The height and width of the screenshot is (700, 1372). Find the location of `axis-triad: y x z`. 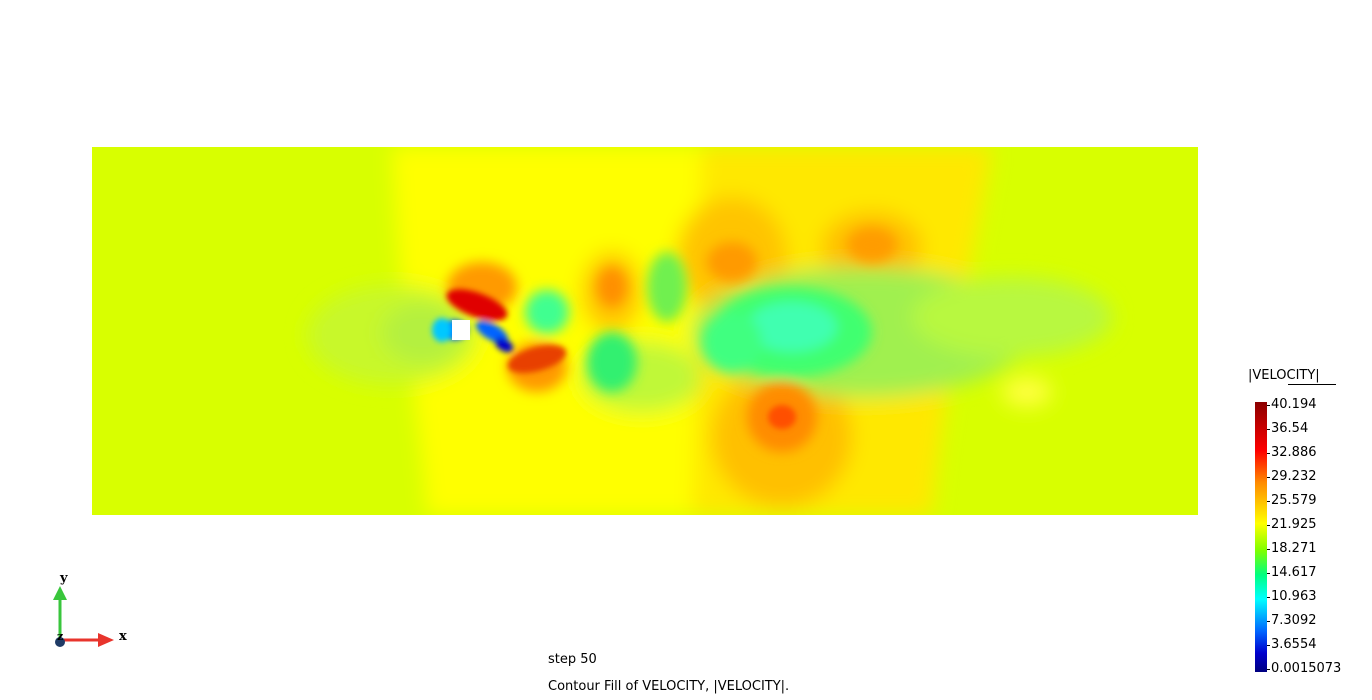

axis-triad: y x z is located at coordinates (95, 611).